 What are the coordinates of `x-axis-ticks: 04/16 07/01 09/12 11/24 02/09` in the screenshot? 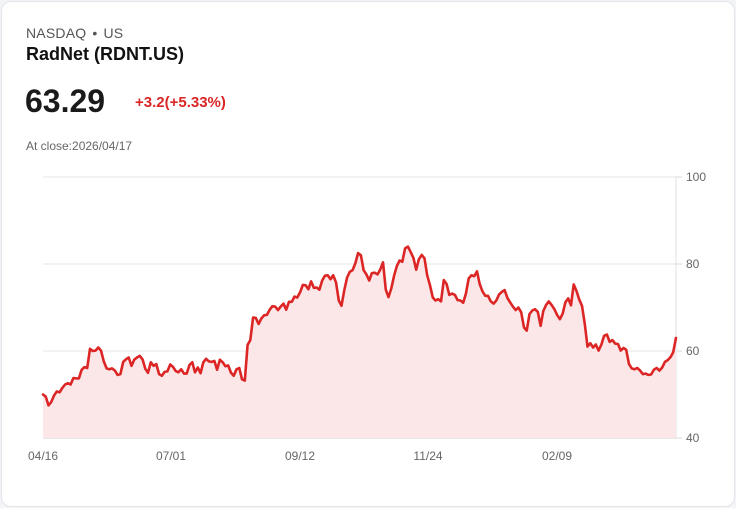 It's located at (300, 456).